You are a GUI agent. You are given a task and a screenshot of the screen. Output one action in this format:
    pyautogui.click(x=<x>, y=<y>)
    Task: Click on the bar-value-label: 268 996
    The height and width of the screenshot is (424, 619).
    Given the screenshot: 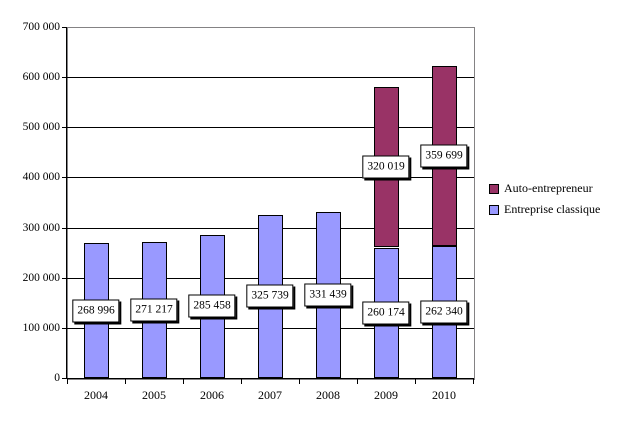 What is the action you would take?
    pyautogui.click(x=96, y=311)
    